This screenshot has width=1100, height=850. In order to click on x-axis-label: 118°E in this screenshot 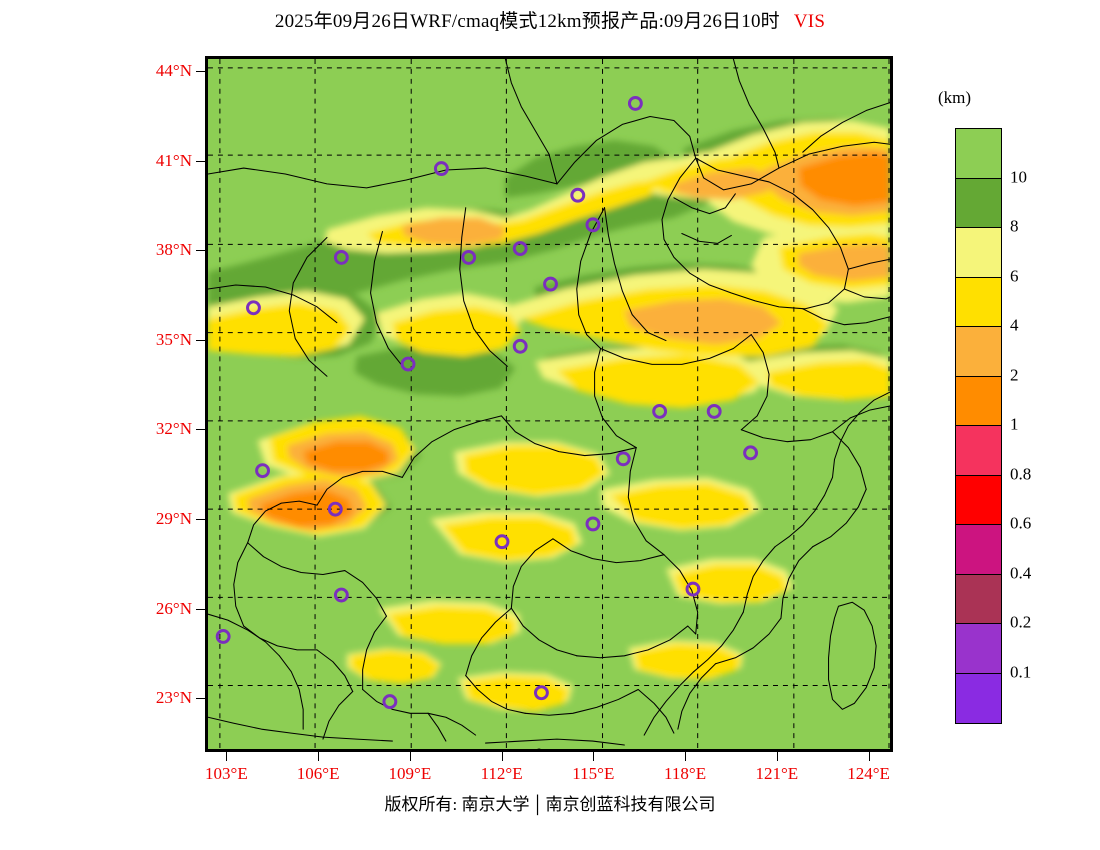, I will do `click(685, 773)`.